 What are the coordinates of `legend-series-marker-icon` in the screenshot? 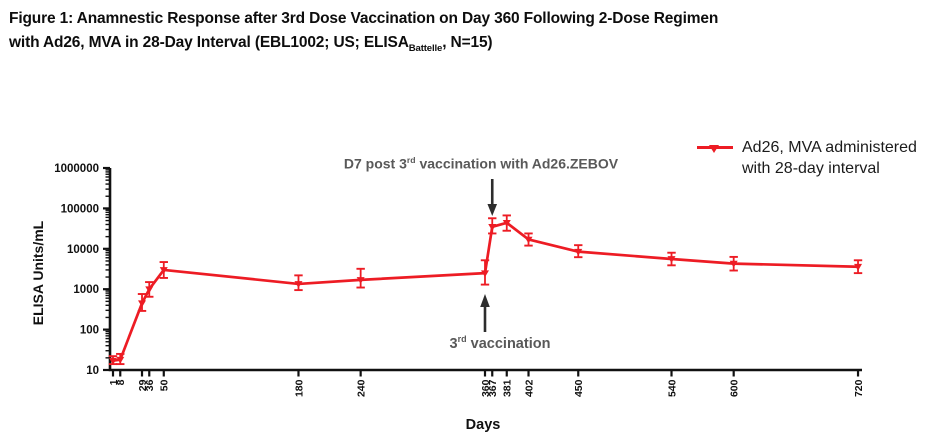 It's located at (715, 147).